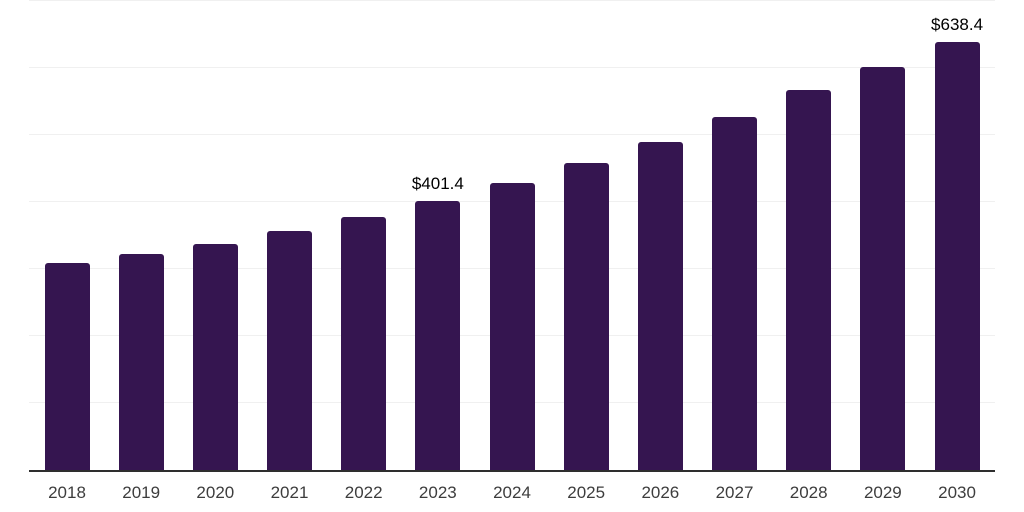 Image resolution: width=1024 pixels, height=512 pixels. What do you see at coordinates (660, 305) in the screenshot?
I see `bar-2026` at bounding box center [660, 305].